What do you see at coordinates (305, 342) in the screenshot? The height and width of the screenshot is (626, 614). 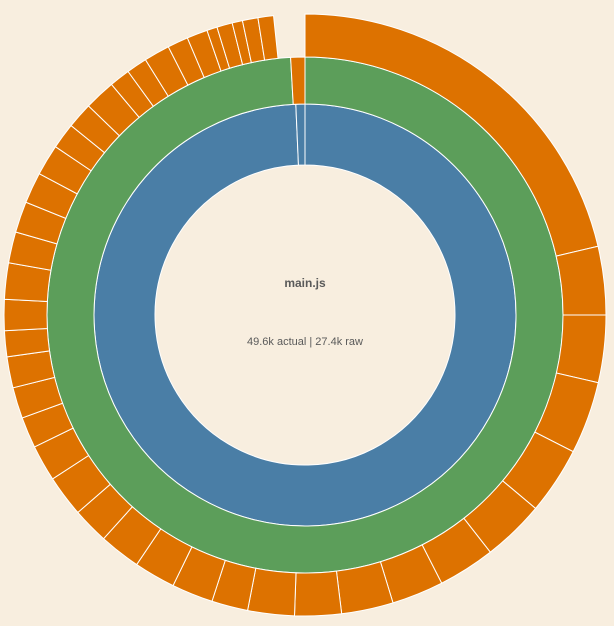 I see `chart-subtitle: 49.6k actual | 27.4k raw` at bounding box center [305, 342].